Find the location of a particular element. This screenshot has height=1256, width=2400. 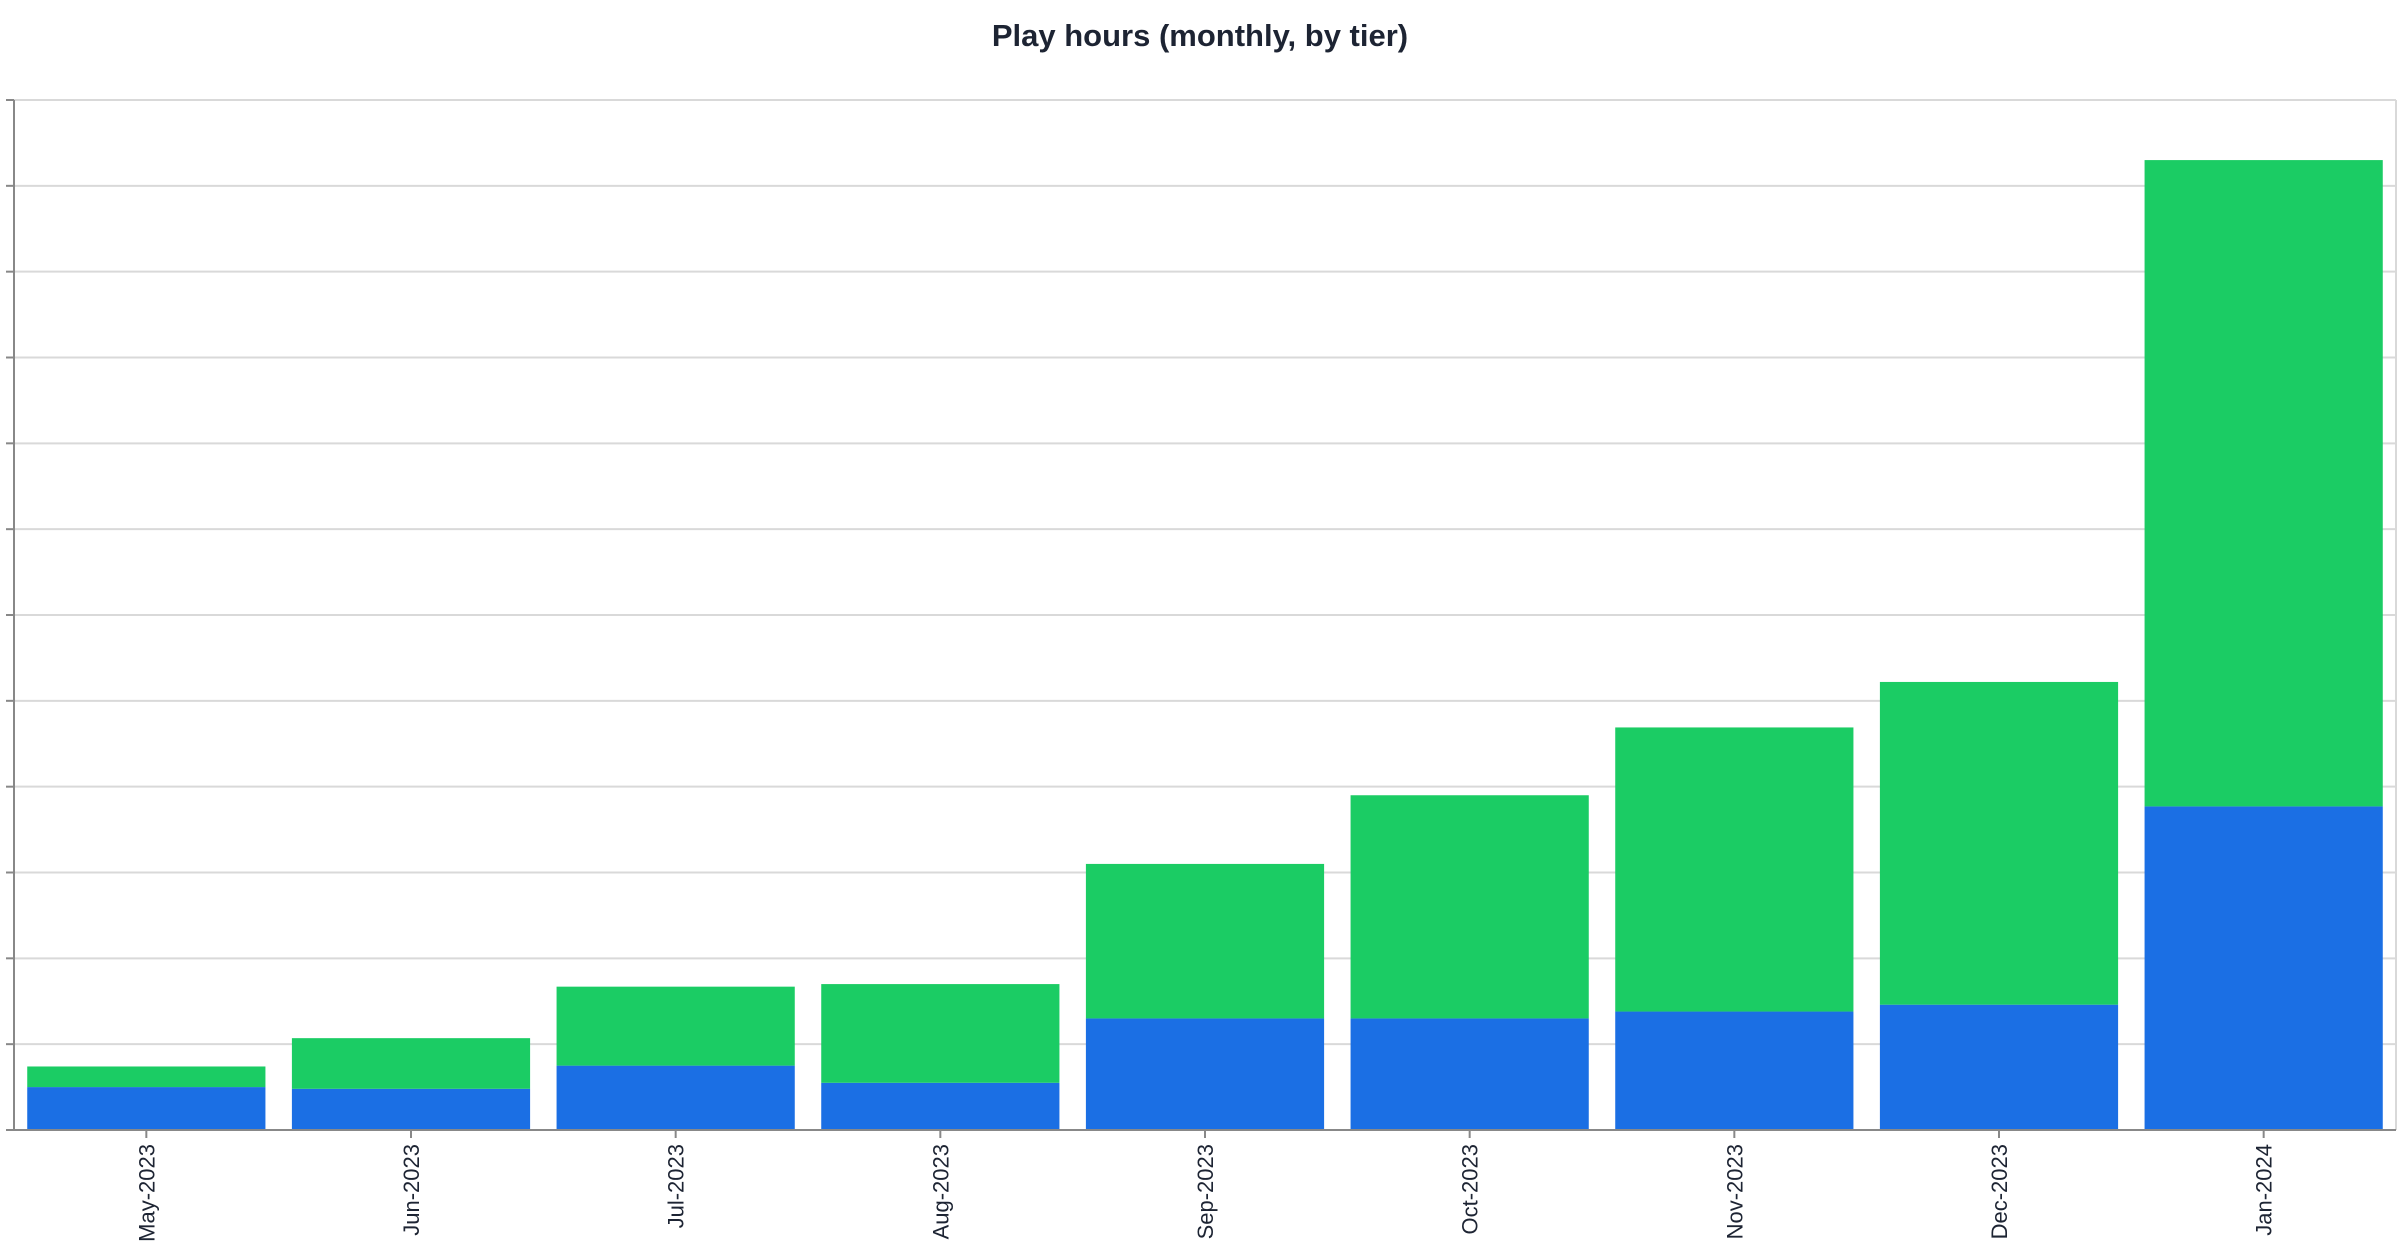

x-tick-label: Aug-2023 is located at coordinates (940, 1191).